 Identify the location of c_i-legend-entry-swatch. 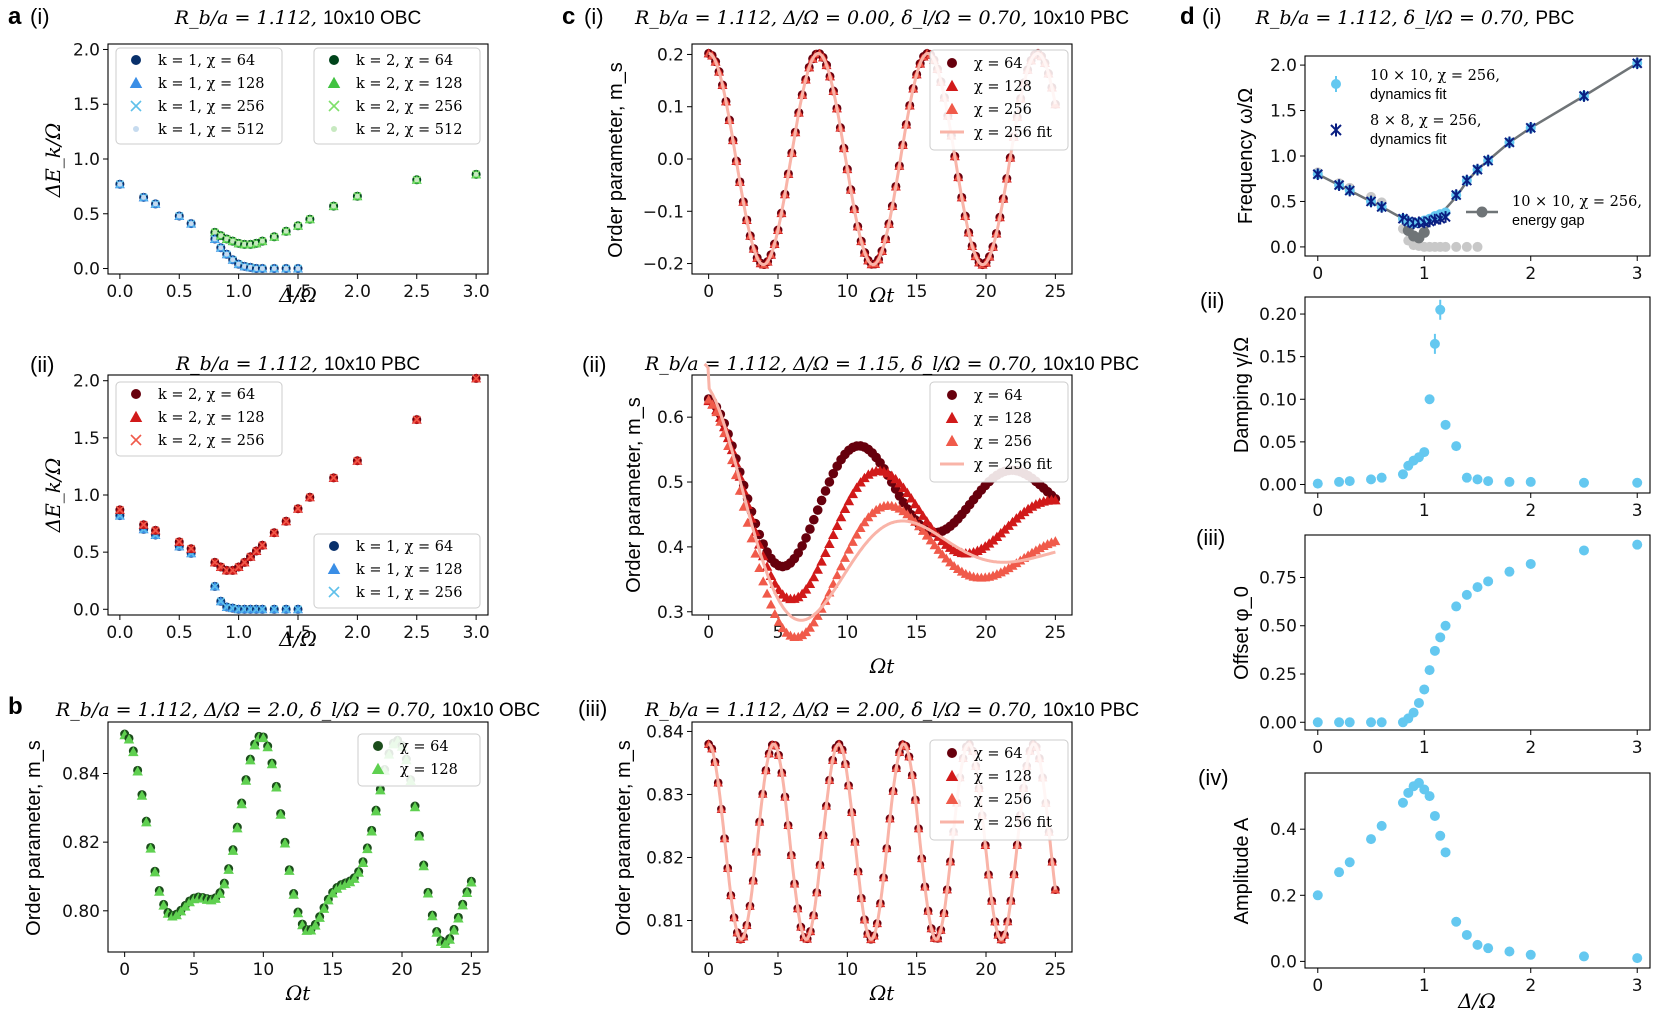
(952, 63).